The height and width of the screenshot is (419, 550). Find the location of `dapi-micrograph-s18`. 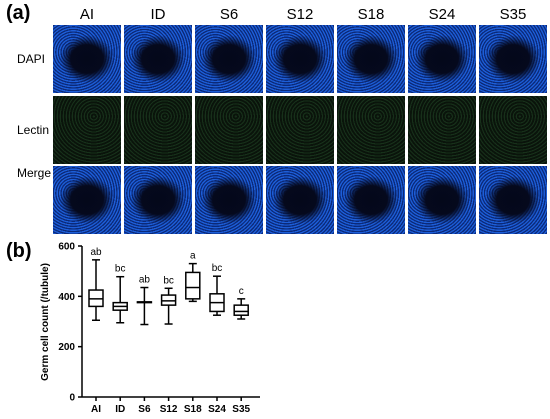

dapi-micrograph-s18 is located at coordinates (371, 59).